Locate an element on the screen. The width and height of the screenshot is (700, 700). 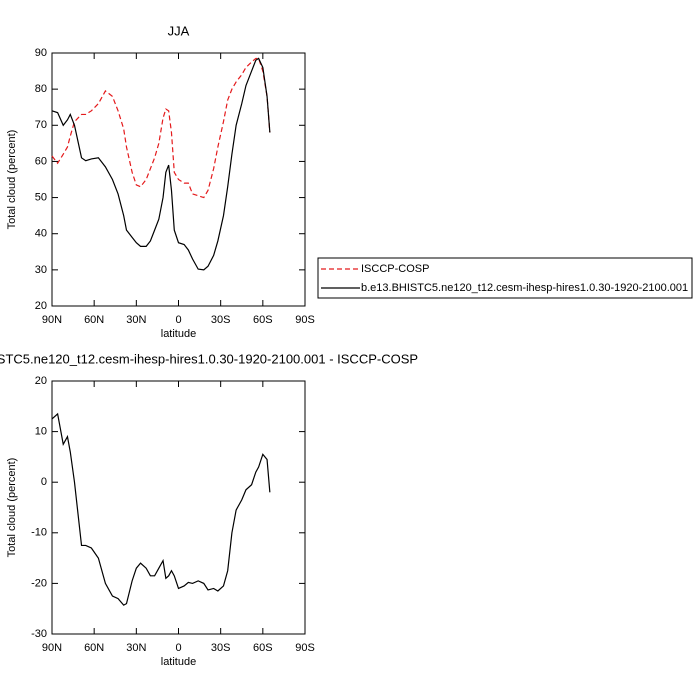
y-tick-label: 50 is located at coordinates (41, 197).